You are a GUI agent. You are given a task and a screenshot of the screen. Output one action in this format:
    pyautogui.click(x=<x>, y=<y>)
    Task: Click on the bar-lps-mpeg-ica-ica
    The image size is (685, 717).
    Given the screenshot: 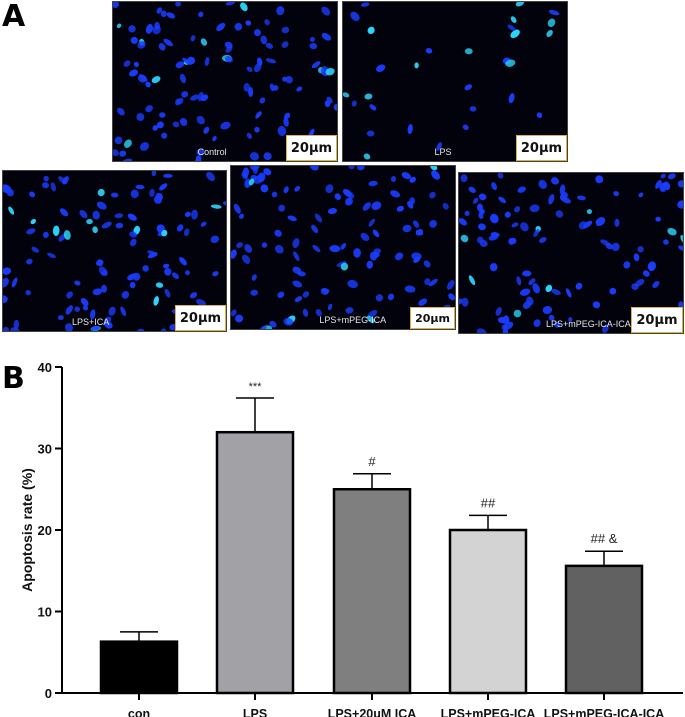 What is the action you would take?
    pyautogui.click(x=604, y=629)
    